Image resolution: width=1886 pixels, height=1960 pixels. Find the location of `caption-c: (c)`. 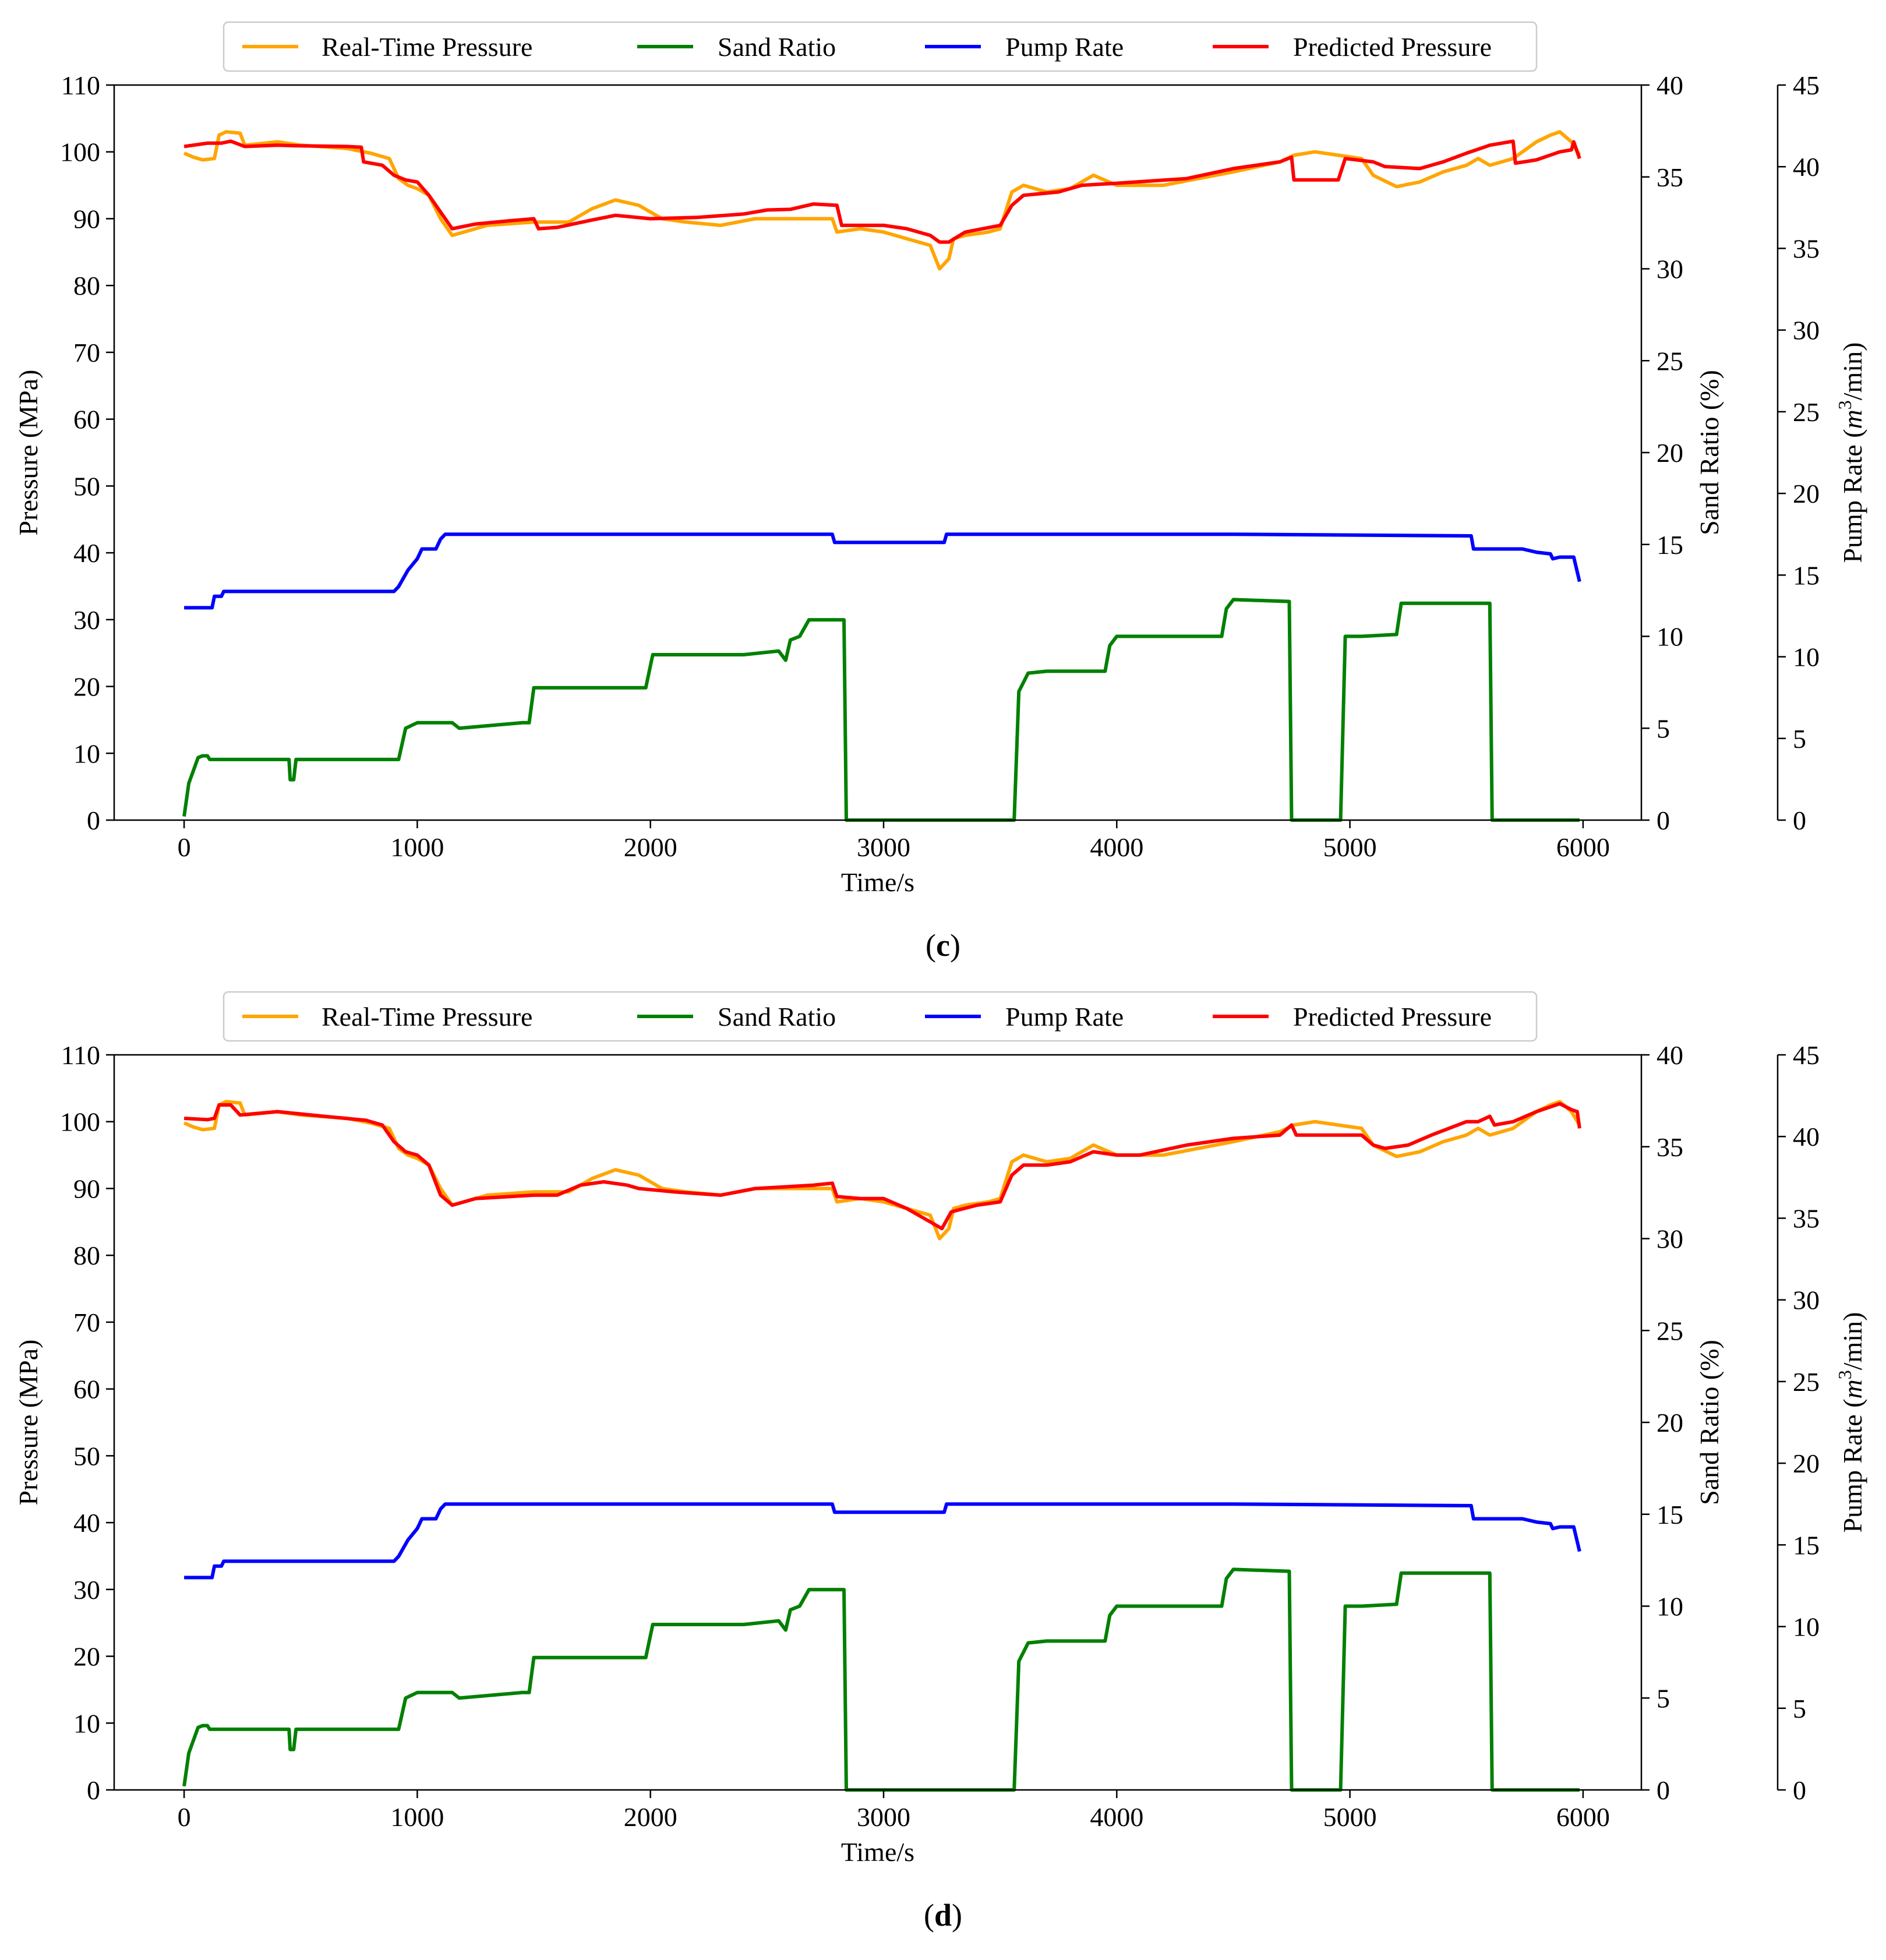

caption-c: (c) is located at coordinates (943, 945).